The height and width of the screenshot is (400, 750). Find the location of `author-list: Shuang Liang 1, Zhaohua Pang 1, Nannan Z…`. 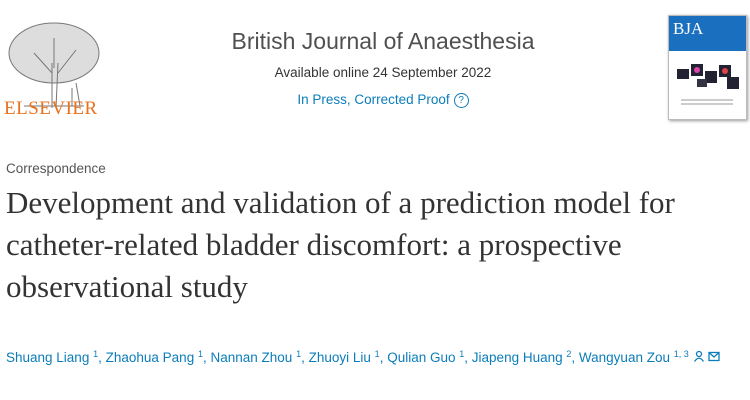

author-list: Shuang Liang 1, Zhaohua Pang 1, Nannan Z… is located at coordinates (376, 356).